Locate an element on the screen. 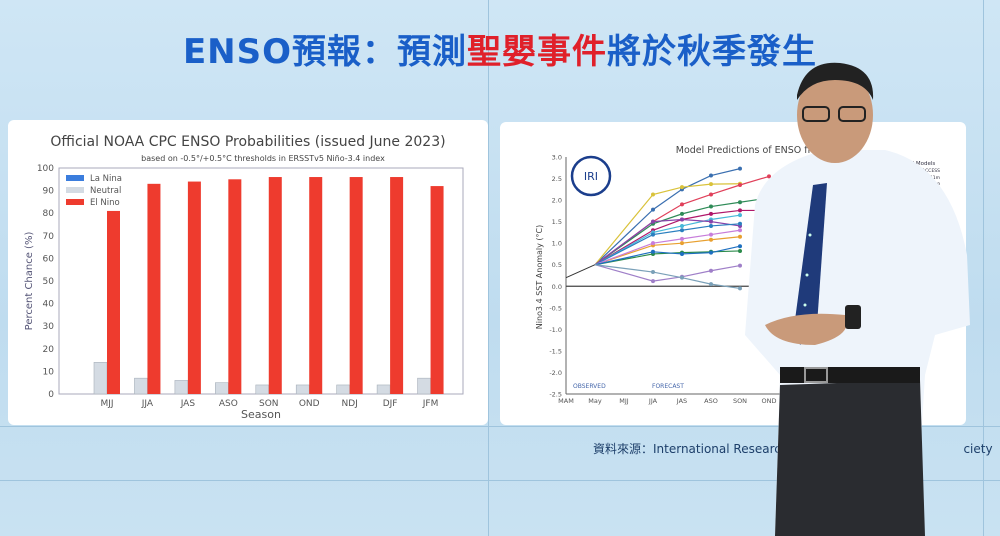 The width and height of the screenshot is (1000, 536). y-tick-label: 0 is located at coordinates (51, 395).